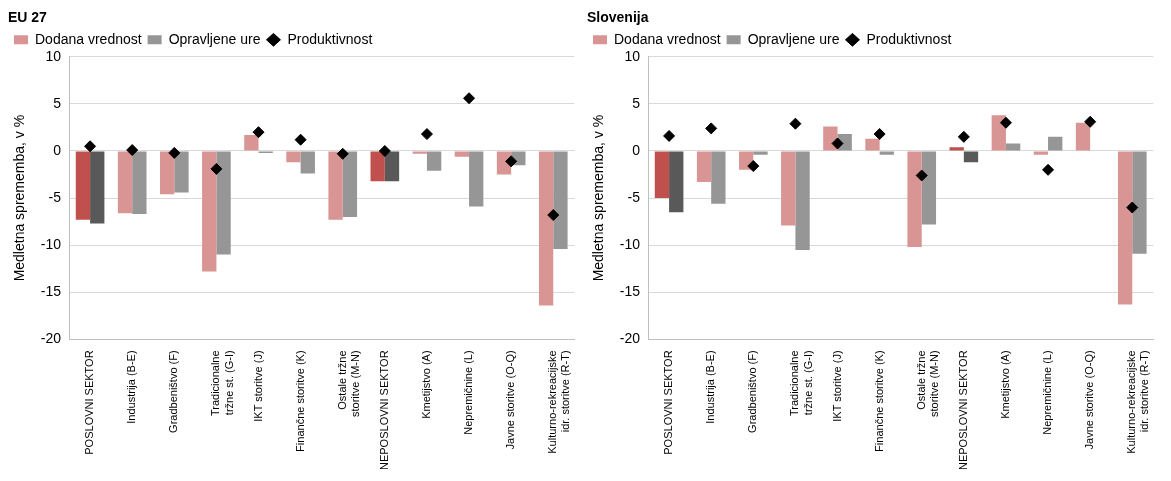 This screenshot has height=481, width=1171. What do you see at coordinates (28, 17) in the screenshot?
I see `chart-title: EU 27` at bounding box center [28, 17].